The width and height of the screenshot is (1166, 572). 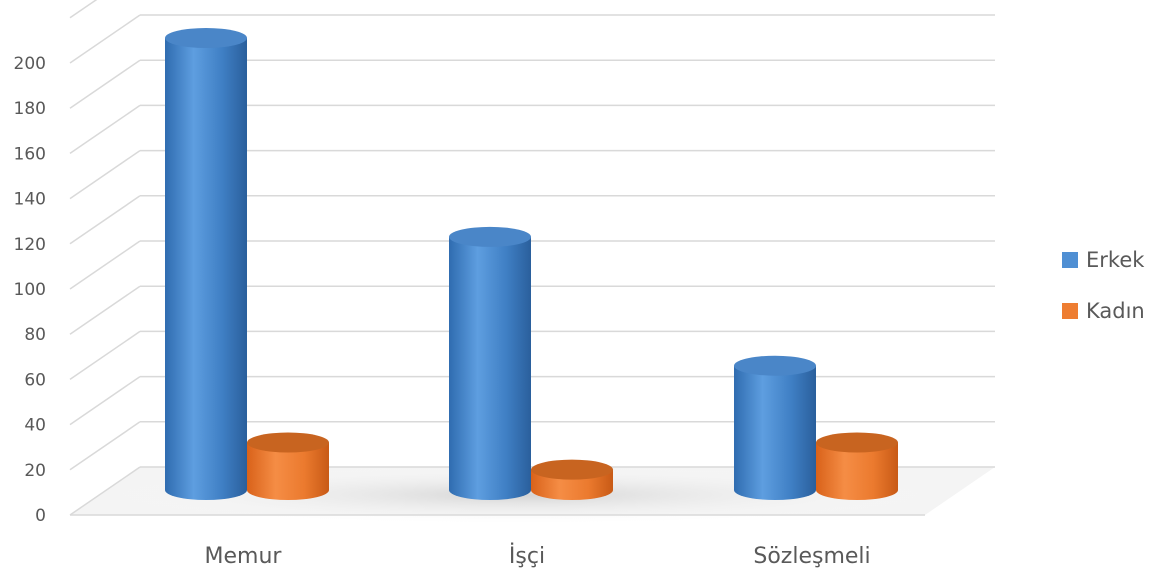 What do you see at coordinates (35, 380) in the screenshot?
I see `y-tick-label: 60` at bounding box center [35, 380].